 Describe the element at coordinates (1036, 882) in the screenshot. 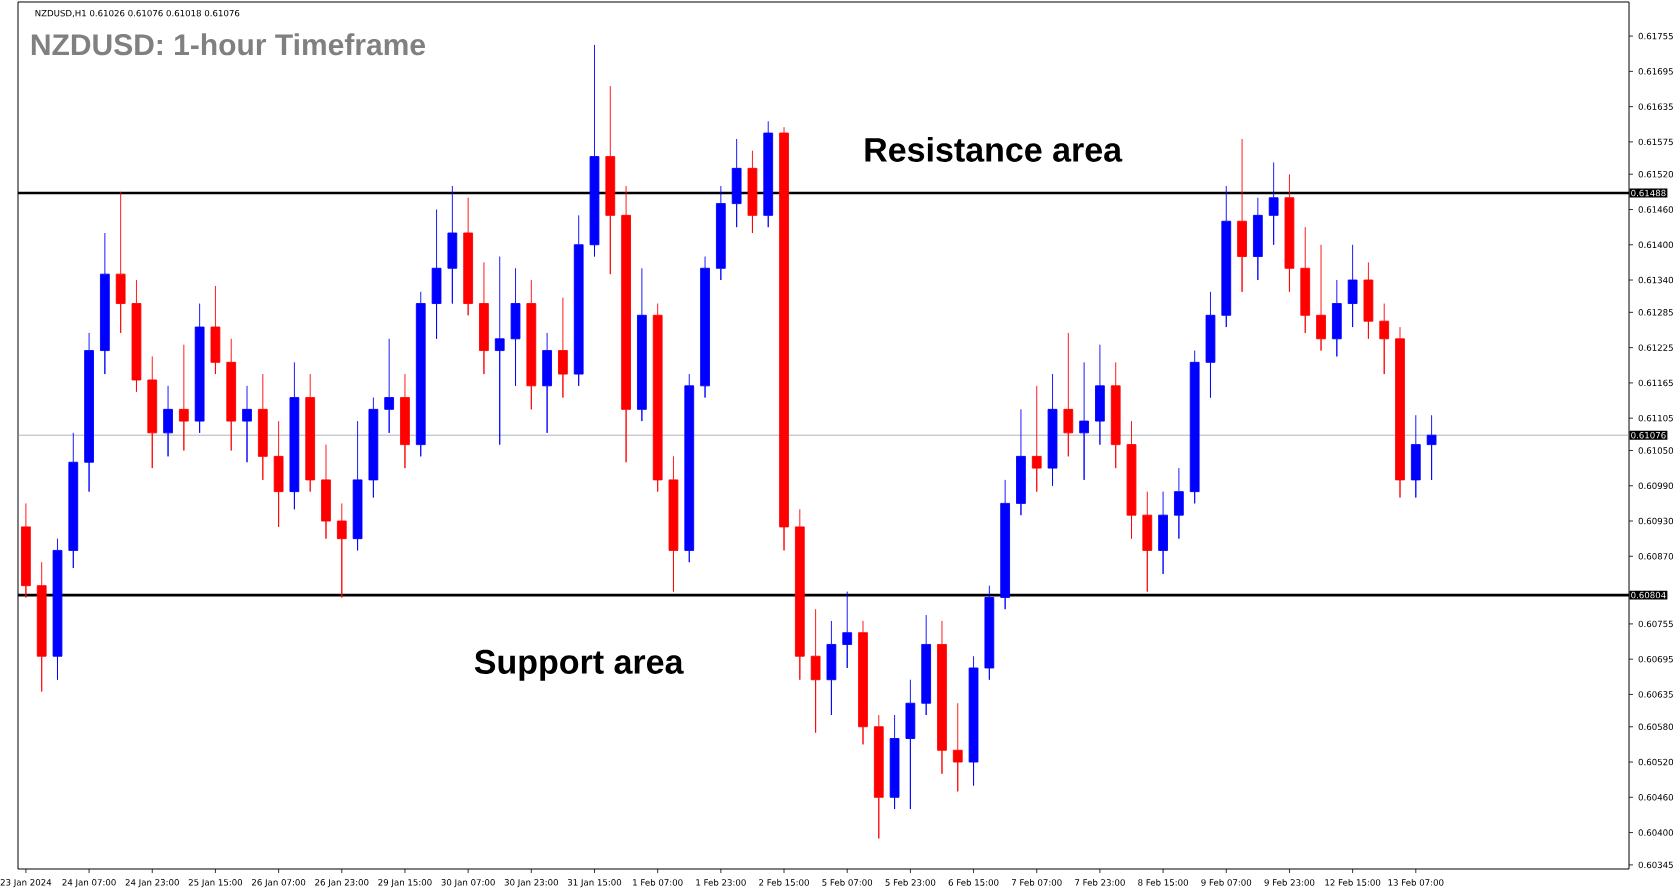

I see `x-tick-label: 7 Feb 07:00` at that location.